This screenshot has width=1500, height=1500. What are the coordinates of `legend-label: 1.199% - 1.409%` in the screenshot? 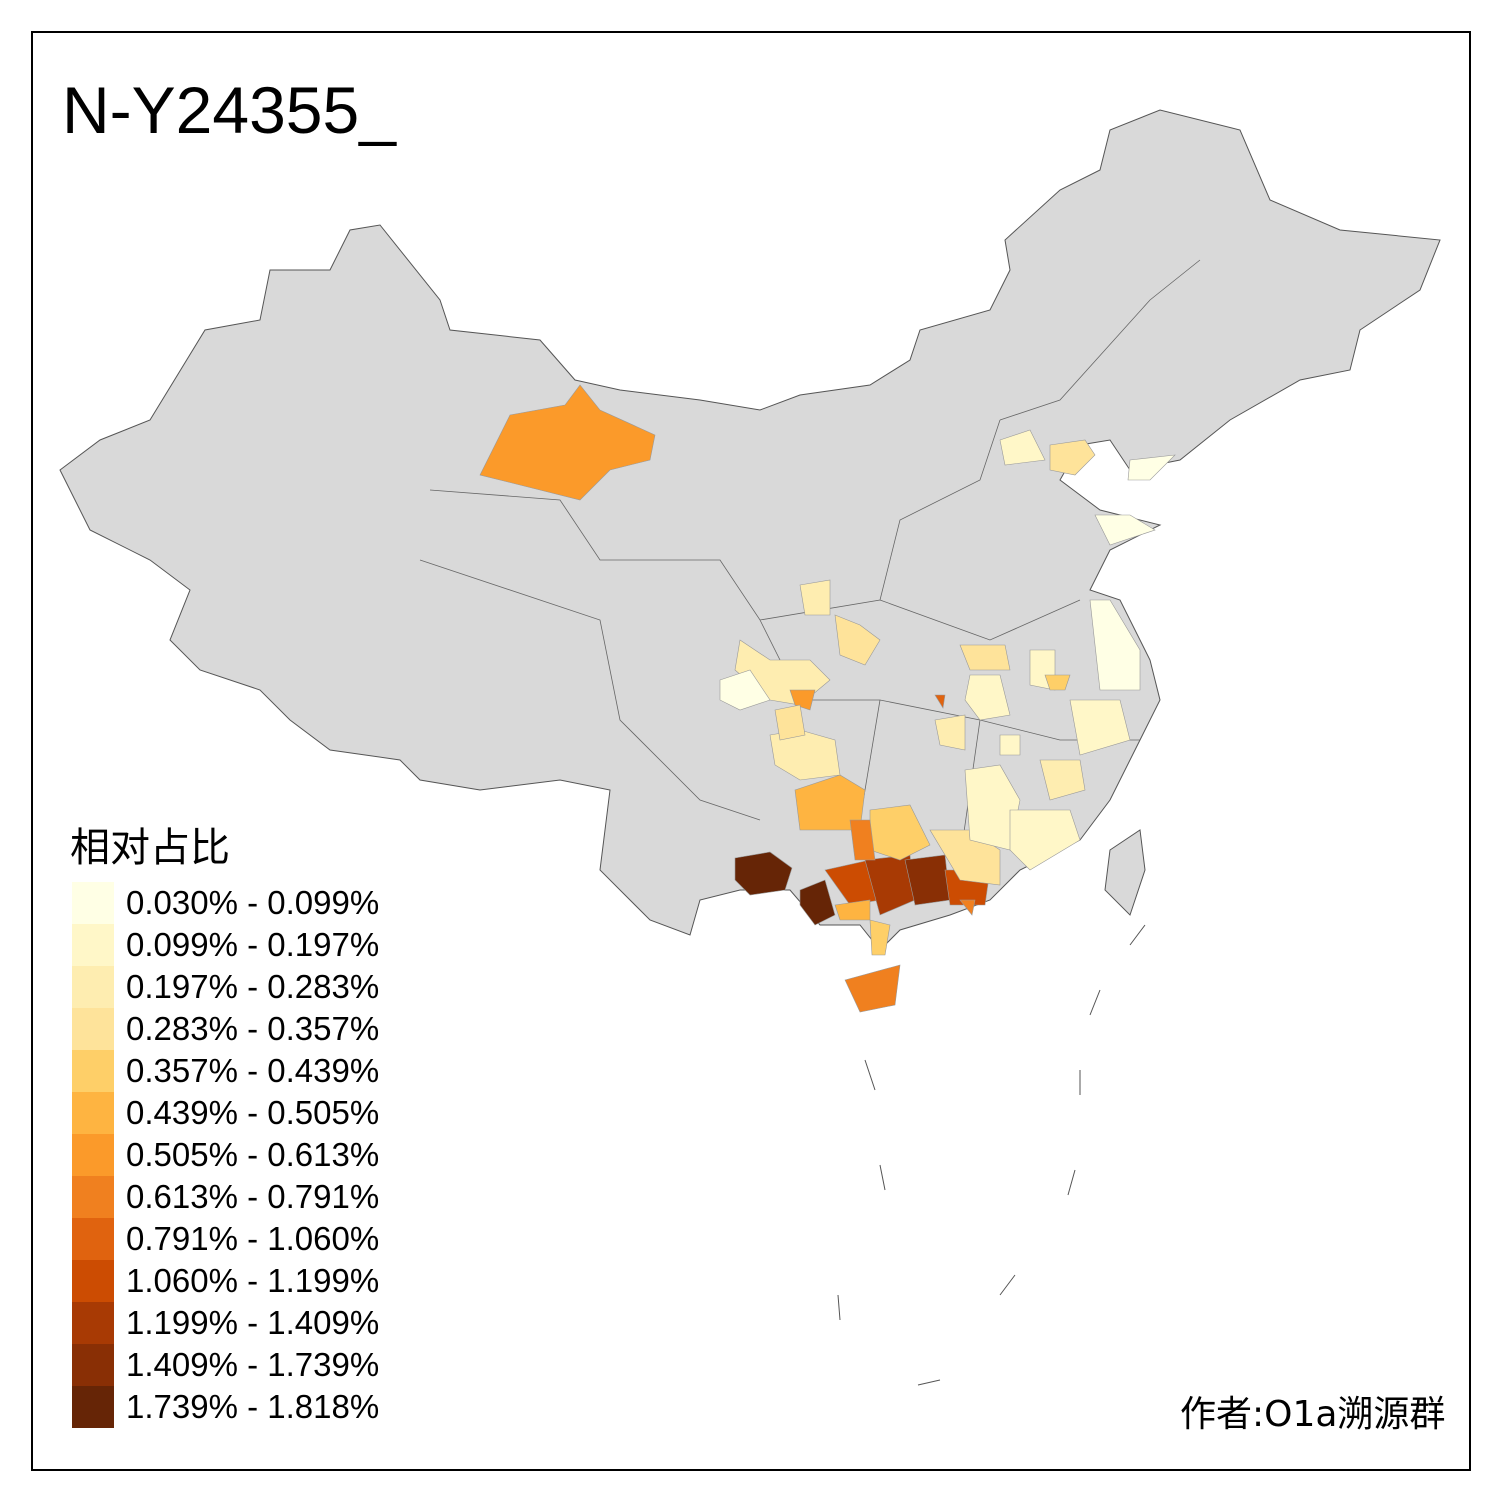 It's located at (253, 1322).